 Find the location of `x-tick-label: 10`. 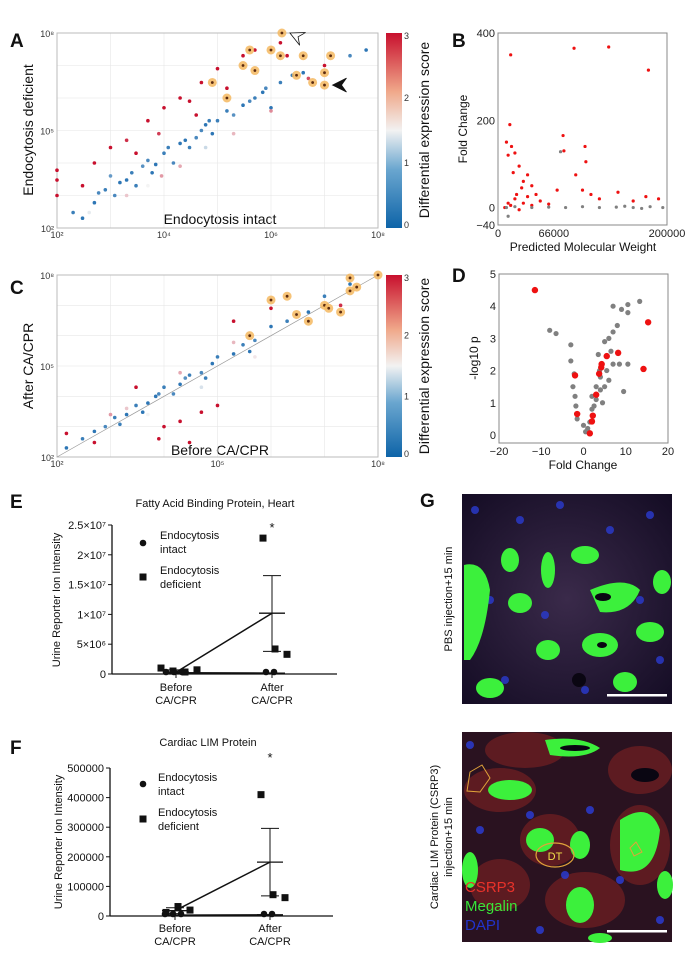

x-tick-label: 10 is located at coordinates (626, 452).